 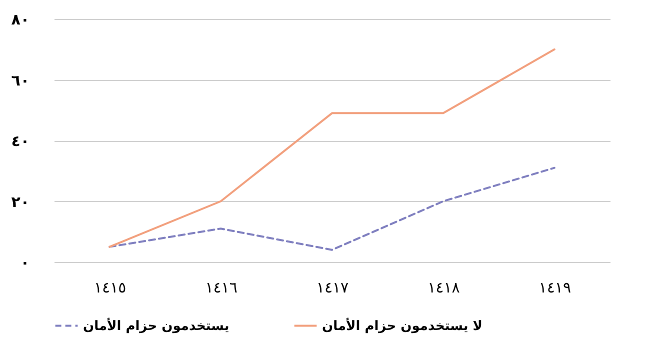 I want to click on y-tick-label: ٤٠, so click(x=20, y=141).